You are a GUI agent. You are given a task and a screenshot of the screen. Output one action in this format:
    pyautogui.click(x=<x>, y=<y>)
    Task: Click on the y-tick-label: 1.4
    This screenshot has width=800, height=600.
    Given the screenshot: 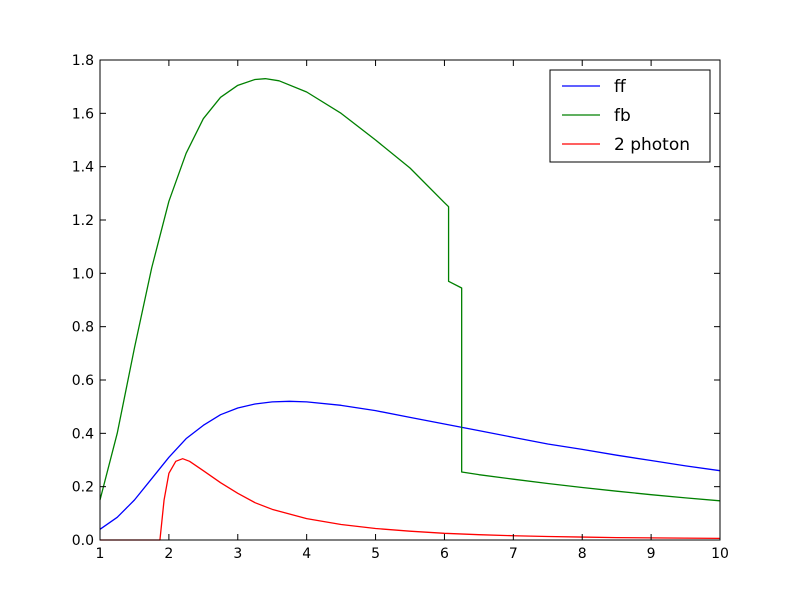 What is the action you would take?
    pyautogui.click(x=83, y=168)
    